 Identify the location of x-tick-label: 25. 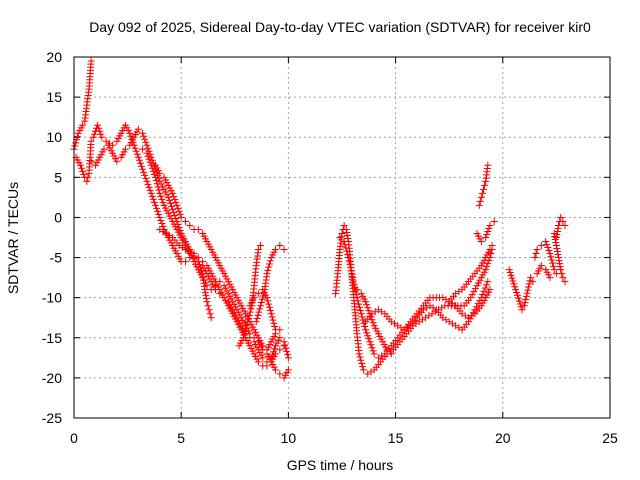
(610, 438).